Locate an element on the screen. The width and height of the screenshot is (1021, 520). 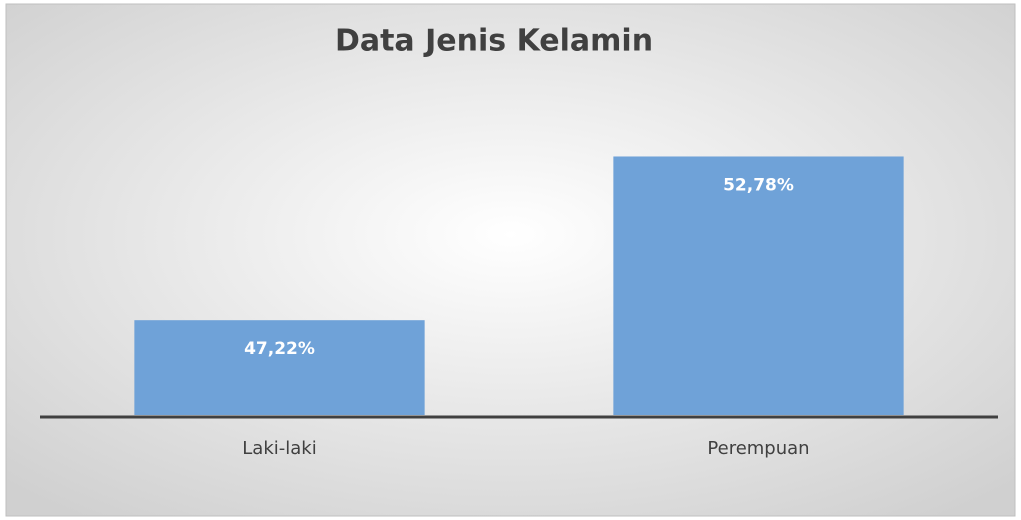
data-label: 52,78% is located at coordinates (758, 185).